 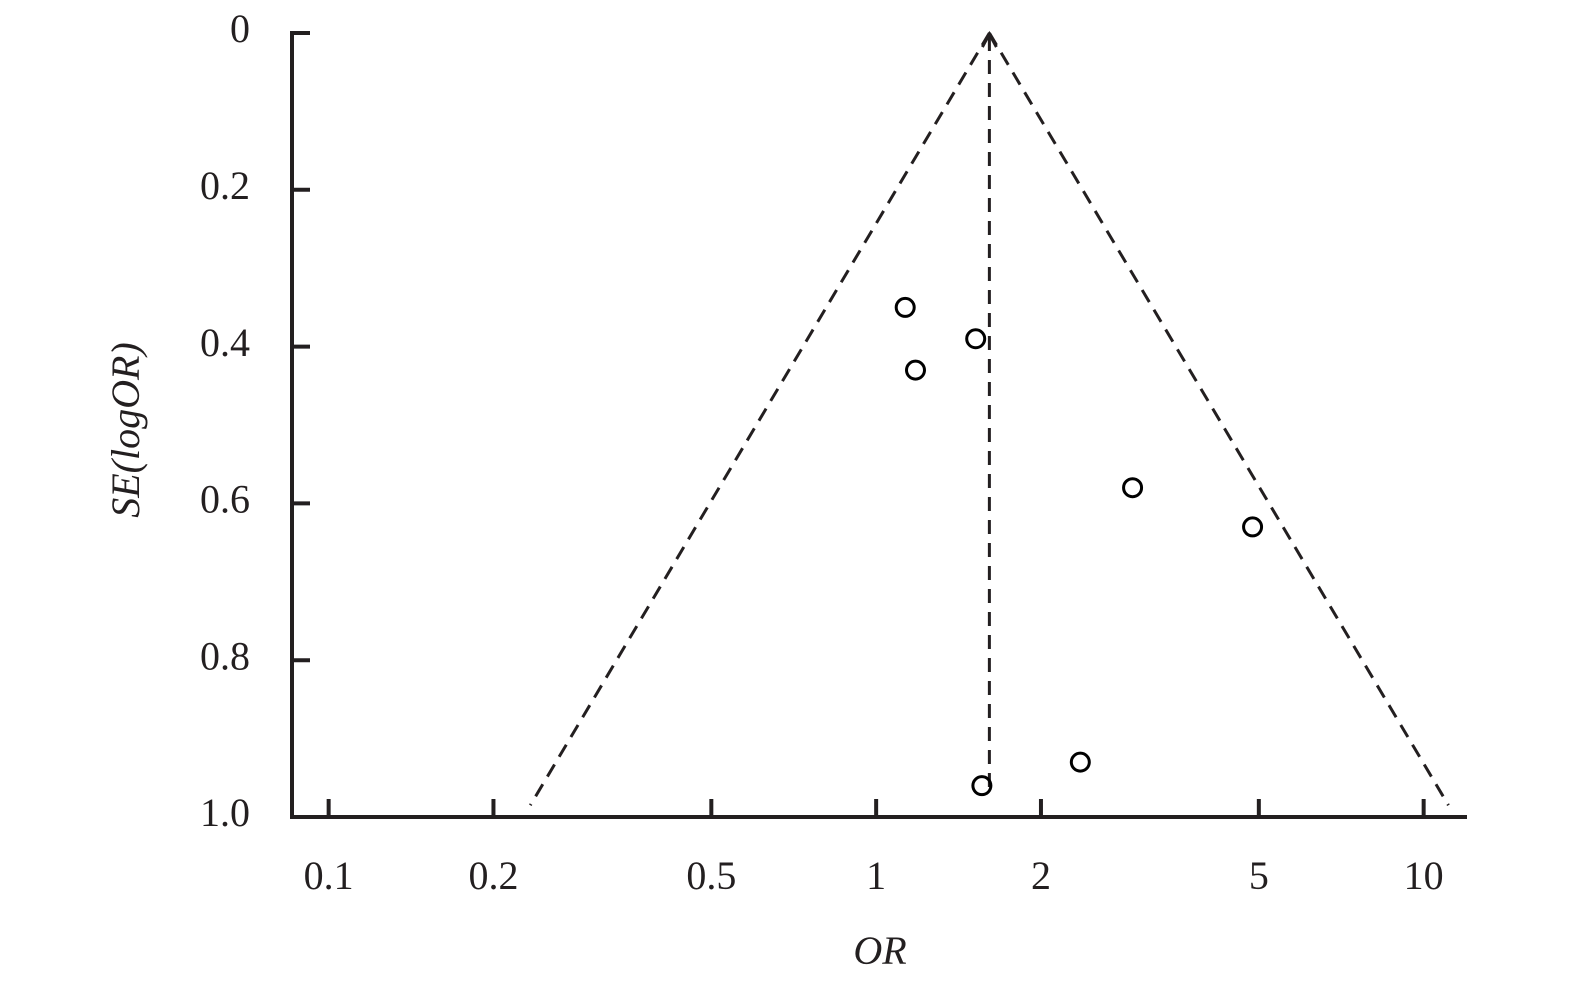 What do you see at coordinates (240, 28) in the screenshot?
I see `y-tick-label: 0` at bounding box center [240, 28].